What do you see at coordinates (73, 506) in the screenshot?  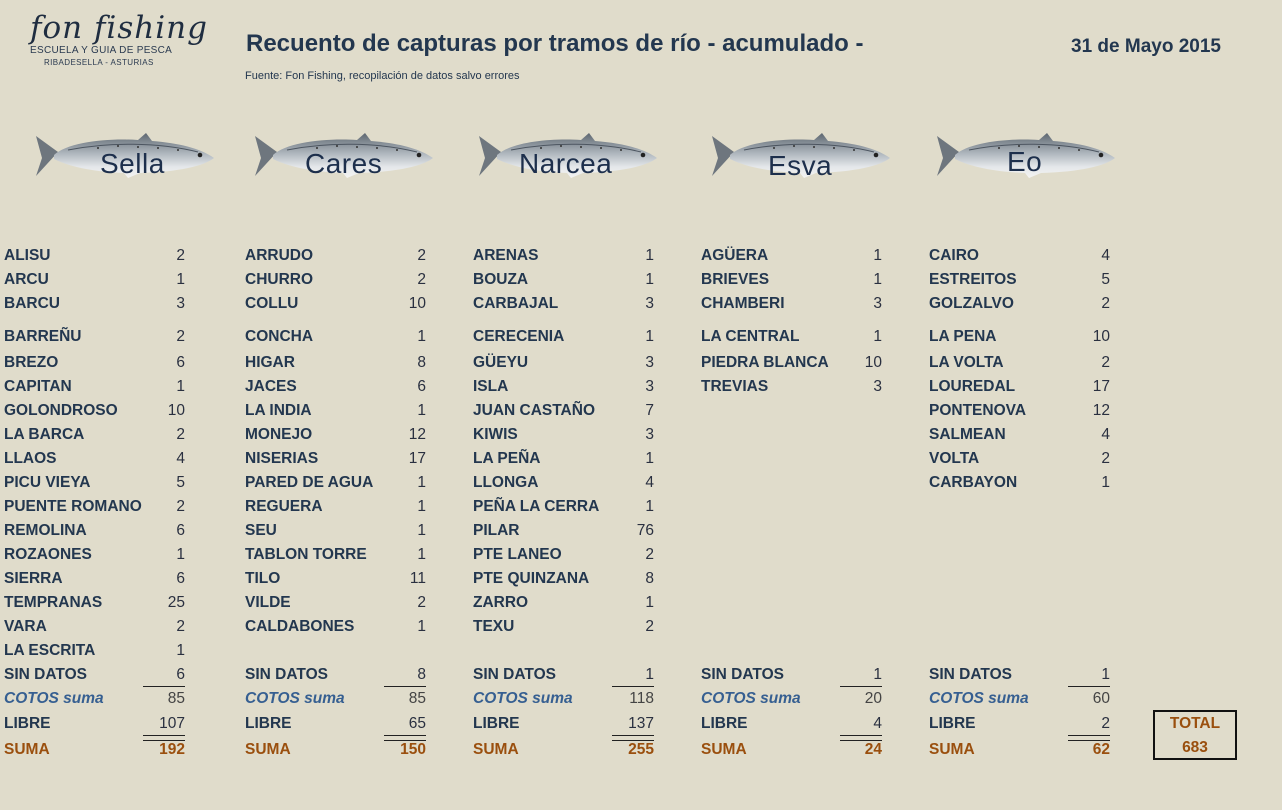 I see `tramo-name: PUENTE ROMANO` at bounding box center [73, 506].